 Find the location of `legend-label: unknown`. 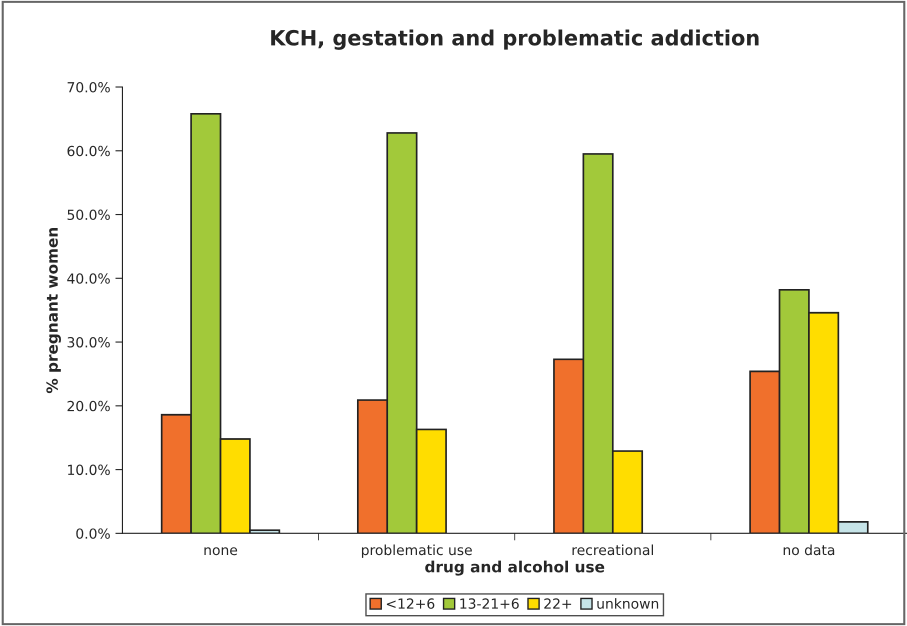

legend-label: unknown is located at coordinates (627, 603).